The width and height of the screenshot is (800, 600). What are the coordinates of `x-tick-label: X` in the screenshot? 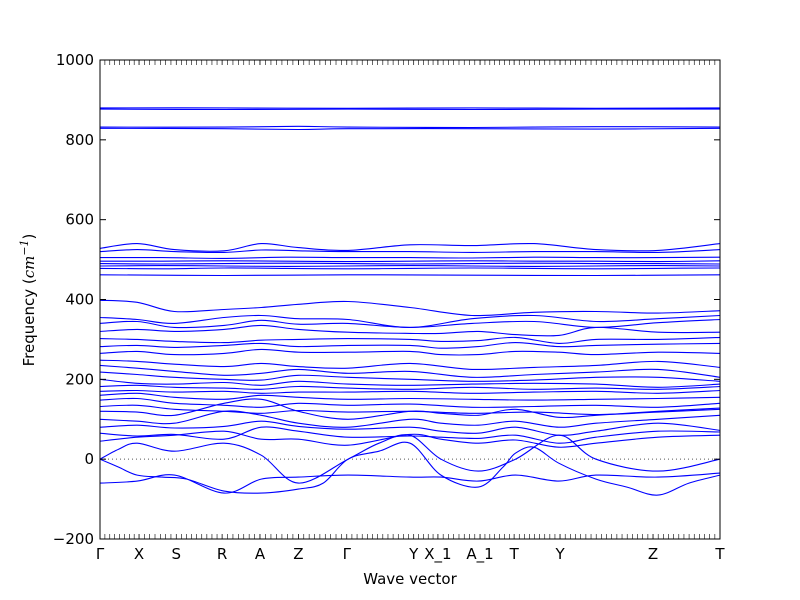 It's located at (139, 554).